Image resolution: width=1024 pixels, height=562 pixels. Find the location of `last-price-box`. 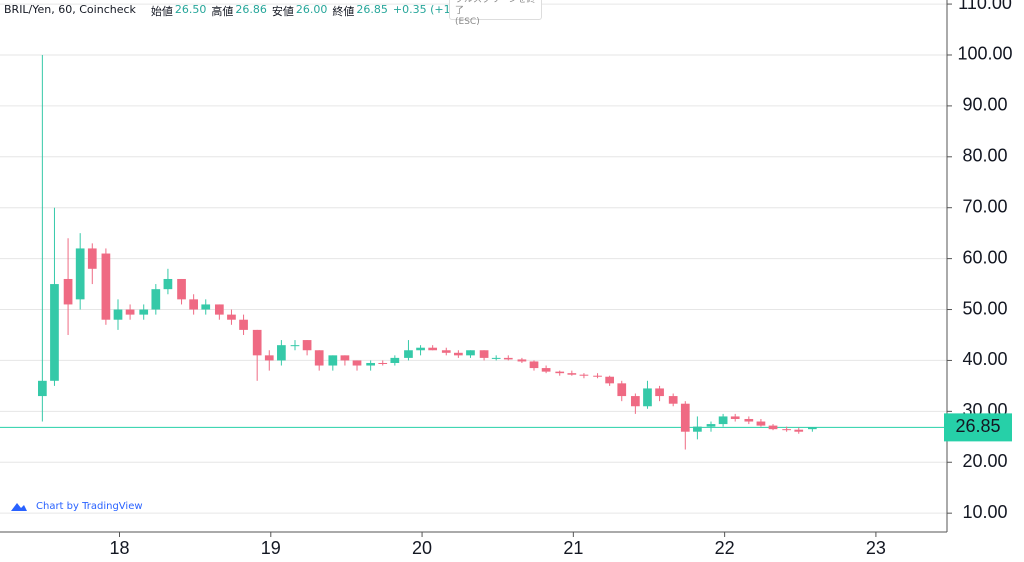

last-price-box is located at coordinates (978, 427).